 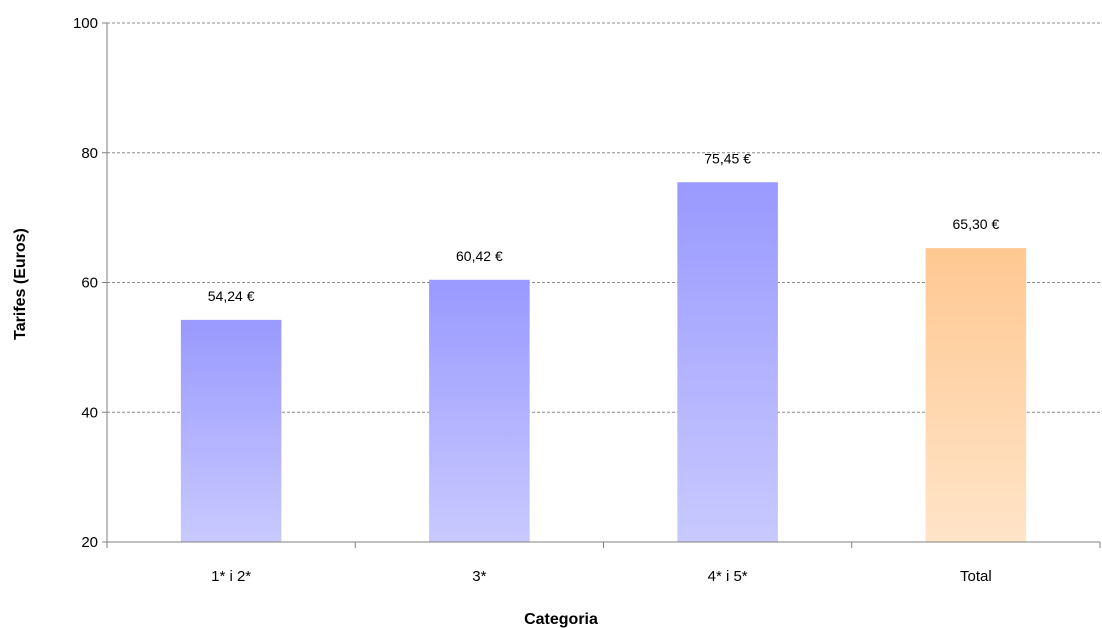 I want to click on x-tick-label: 3*, so click(x=479, y=576).